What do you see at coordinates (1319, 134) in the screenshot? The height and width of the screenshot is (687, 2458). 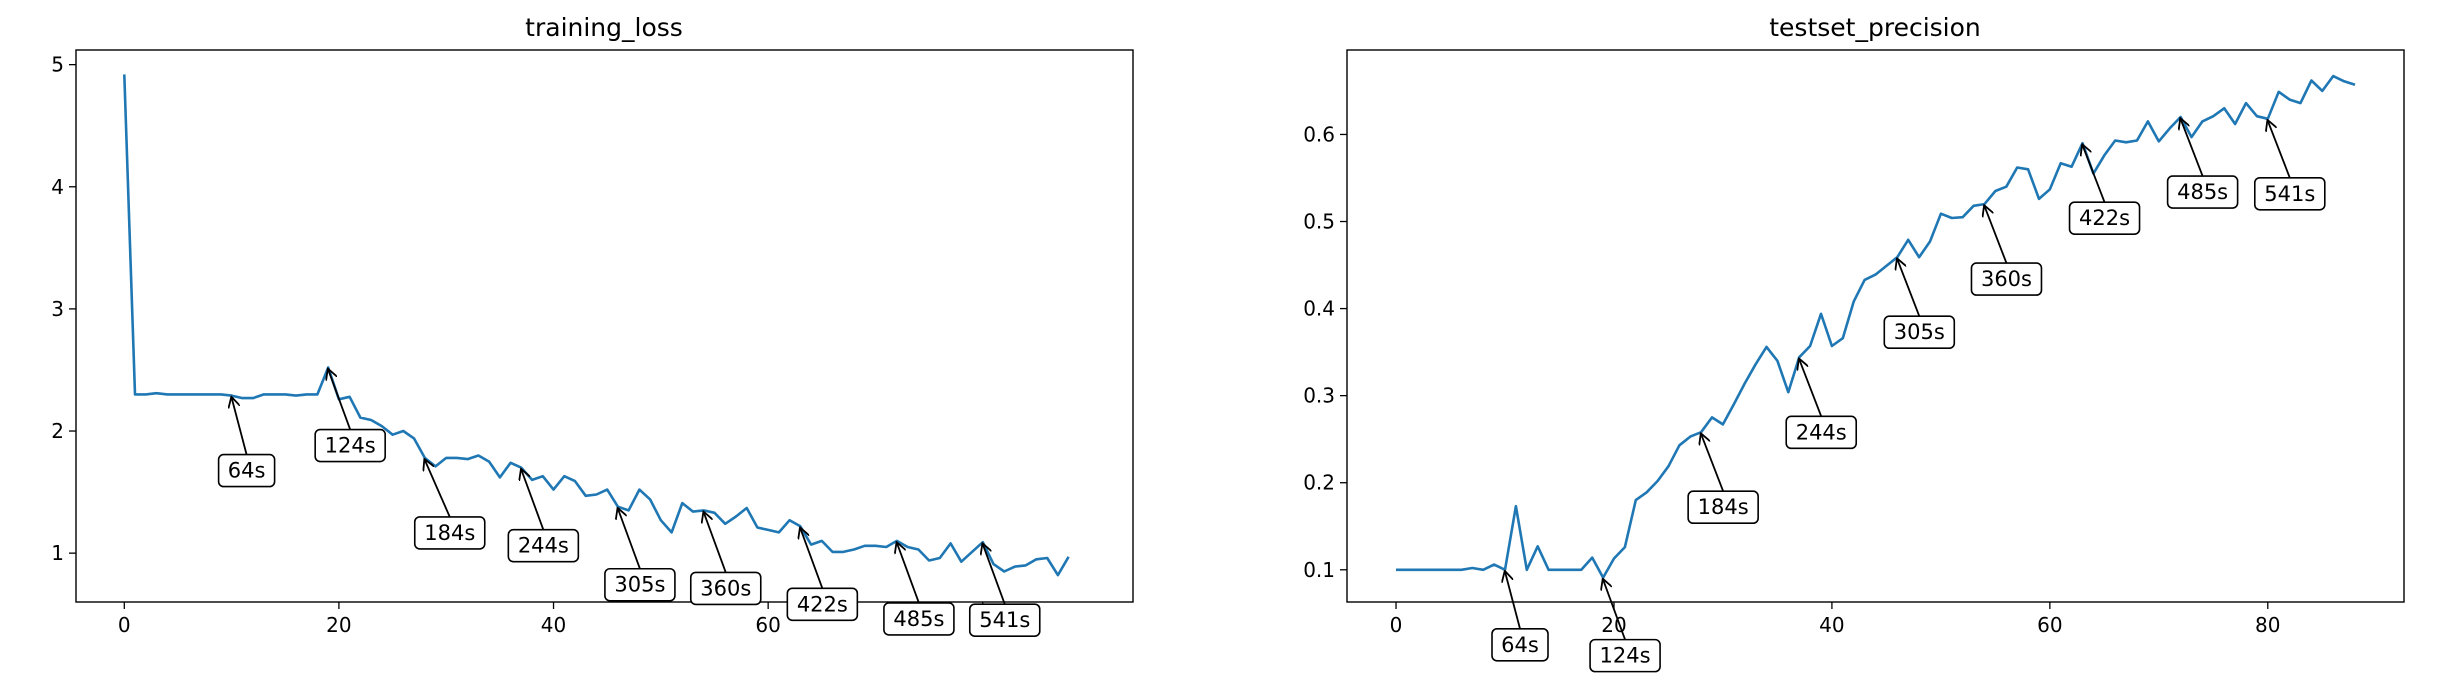 I see `y-tick-label: 0.6` at bounding box center [1319, 134].